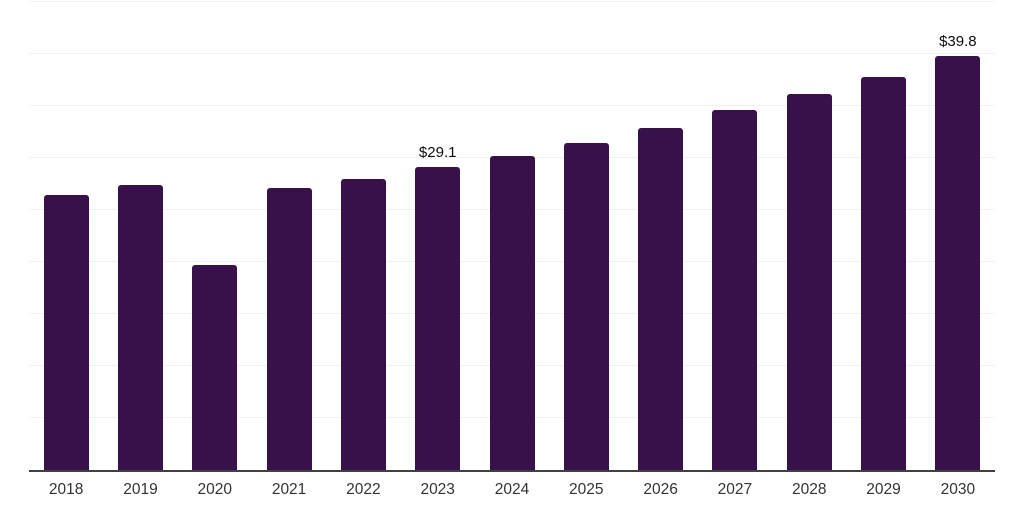  I want to click on x-axis-label-2029: 2029, so click(883, 489).